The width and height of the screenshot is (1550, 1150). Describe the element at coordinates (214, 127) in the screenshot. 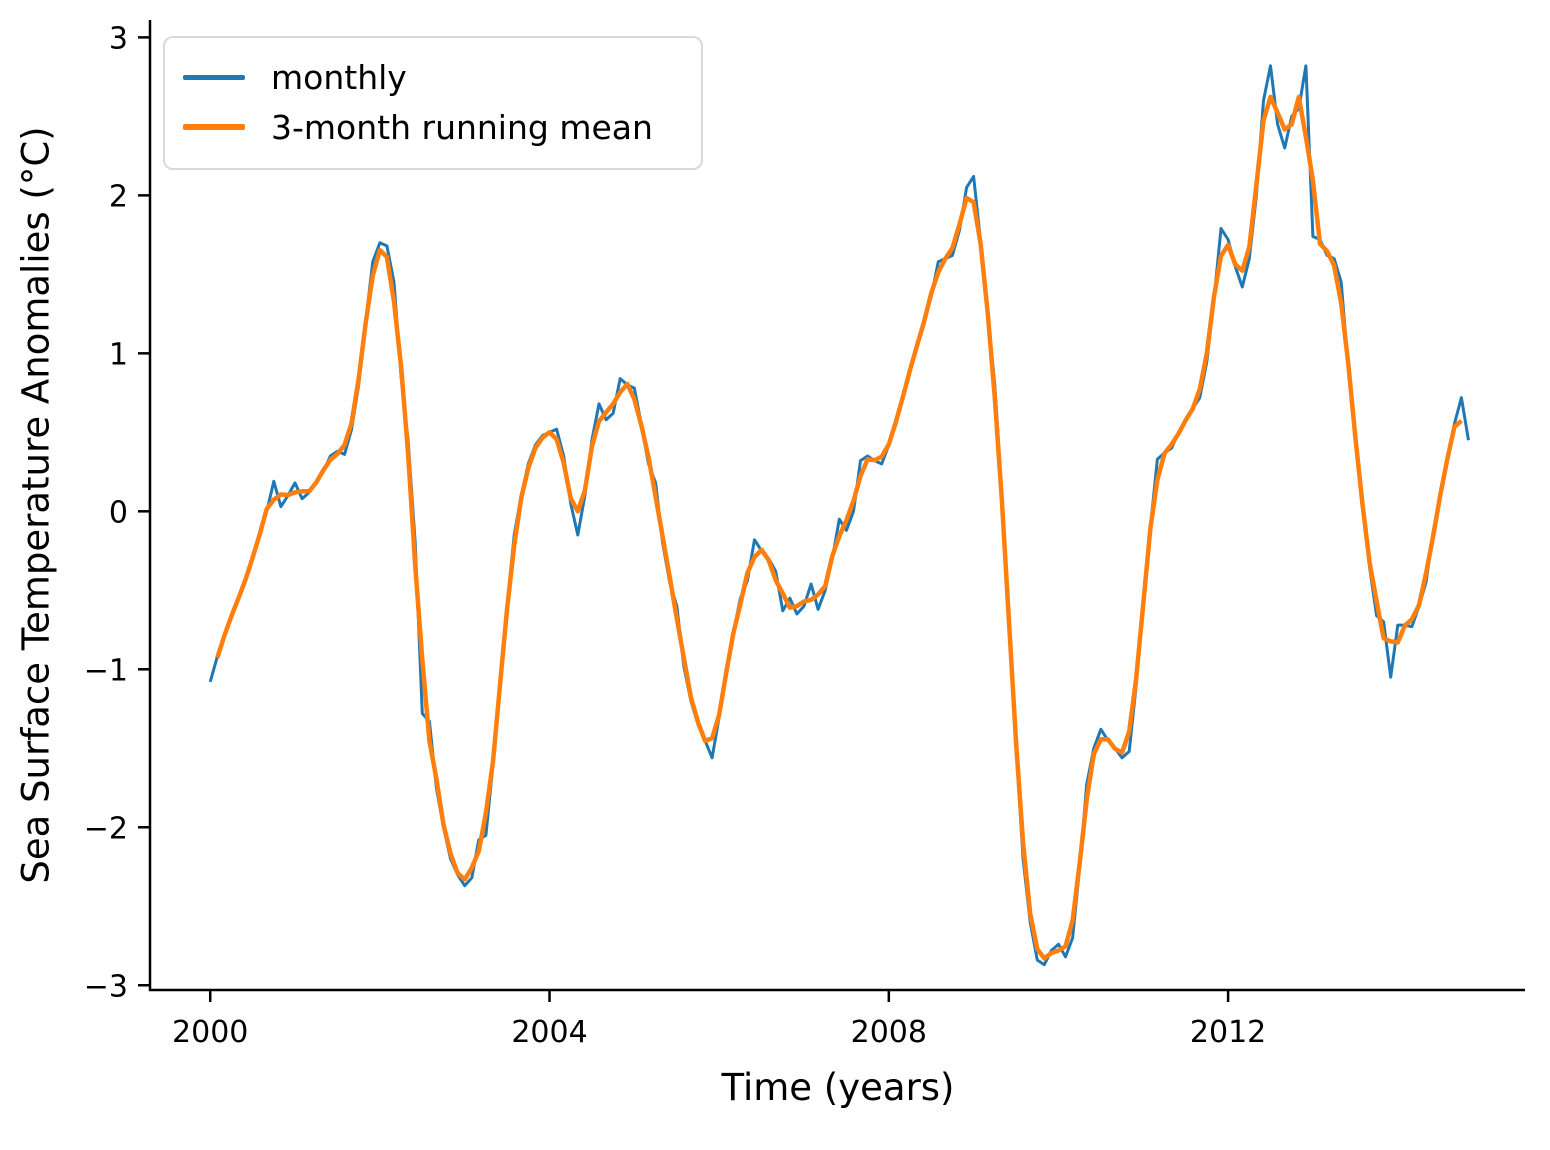

I see `running-mean-line-swatch` at that location.